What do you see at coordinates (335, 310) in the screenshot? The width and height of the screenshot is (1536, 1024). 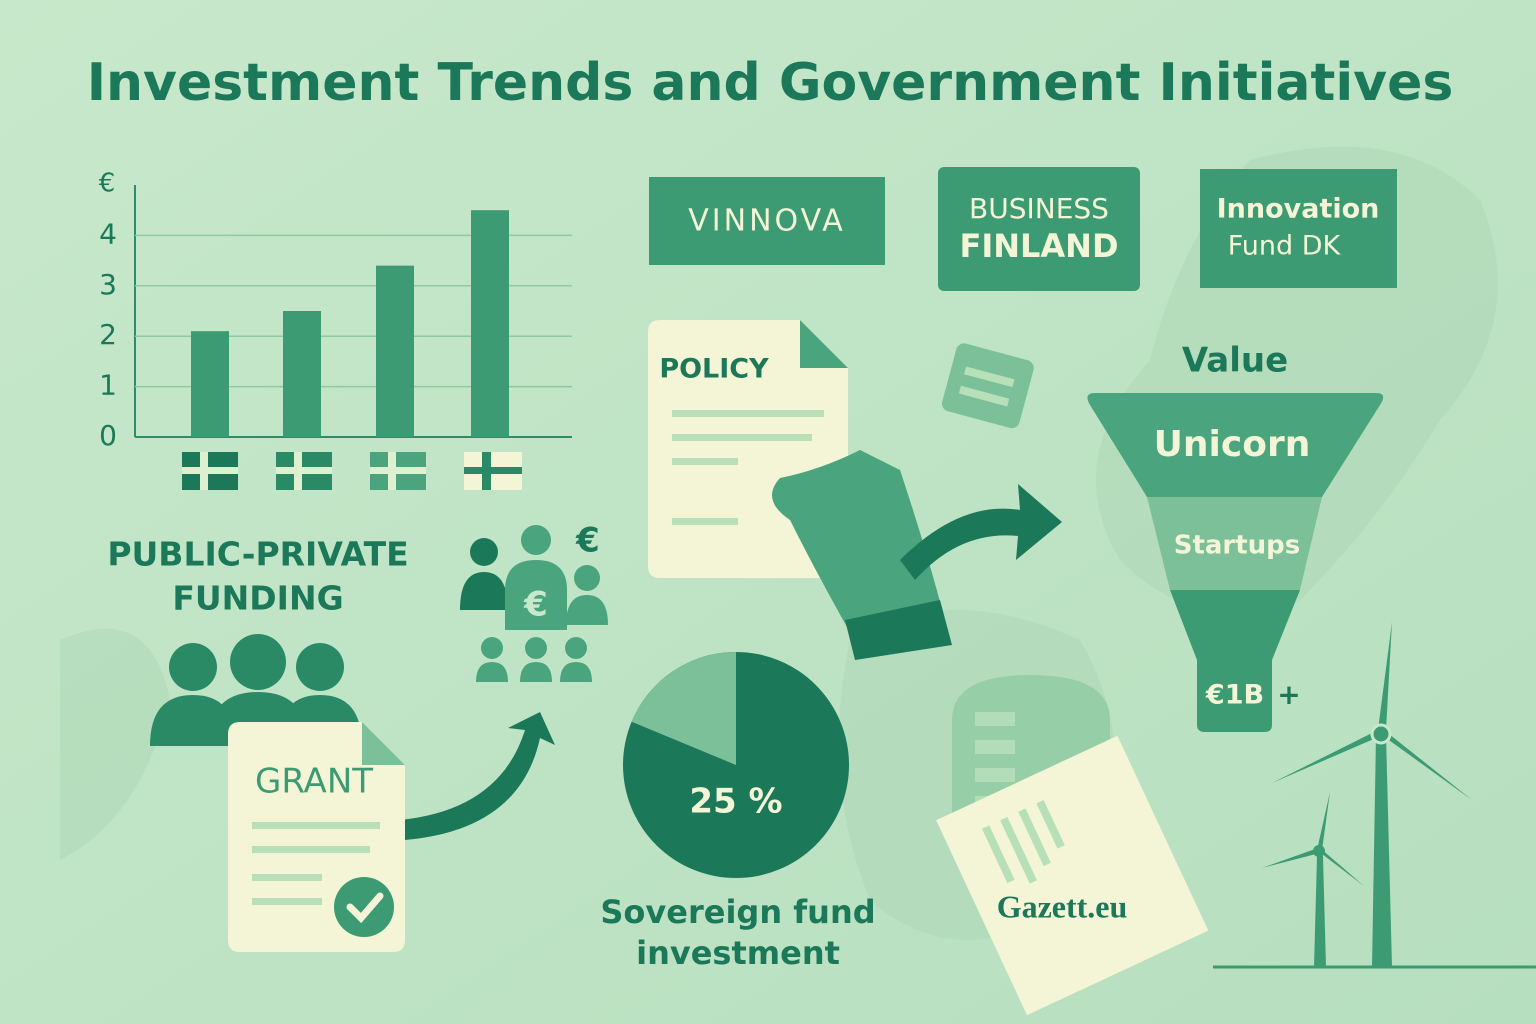 I see `bar-chart: € 0 1 2 3 4` at bounding box center [335, 310].